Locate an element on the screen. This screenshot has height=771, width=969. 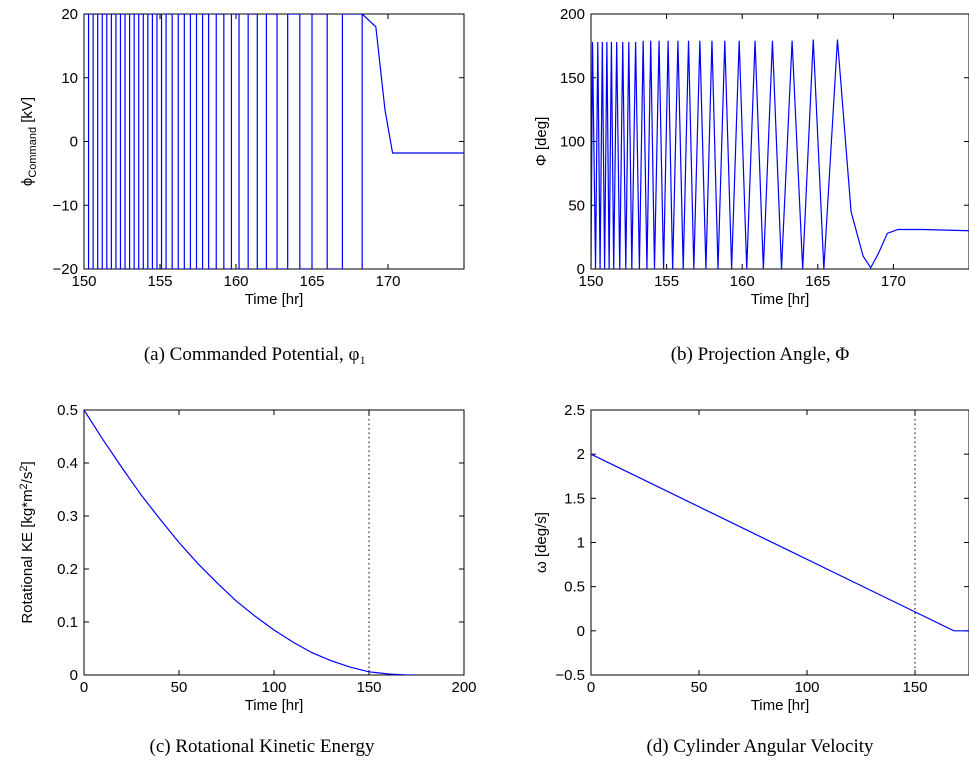
chart-caption: (c) Rotational Kinetic Energy is located at coordinates (262, 746).